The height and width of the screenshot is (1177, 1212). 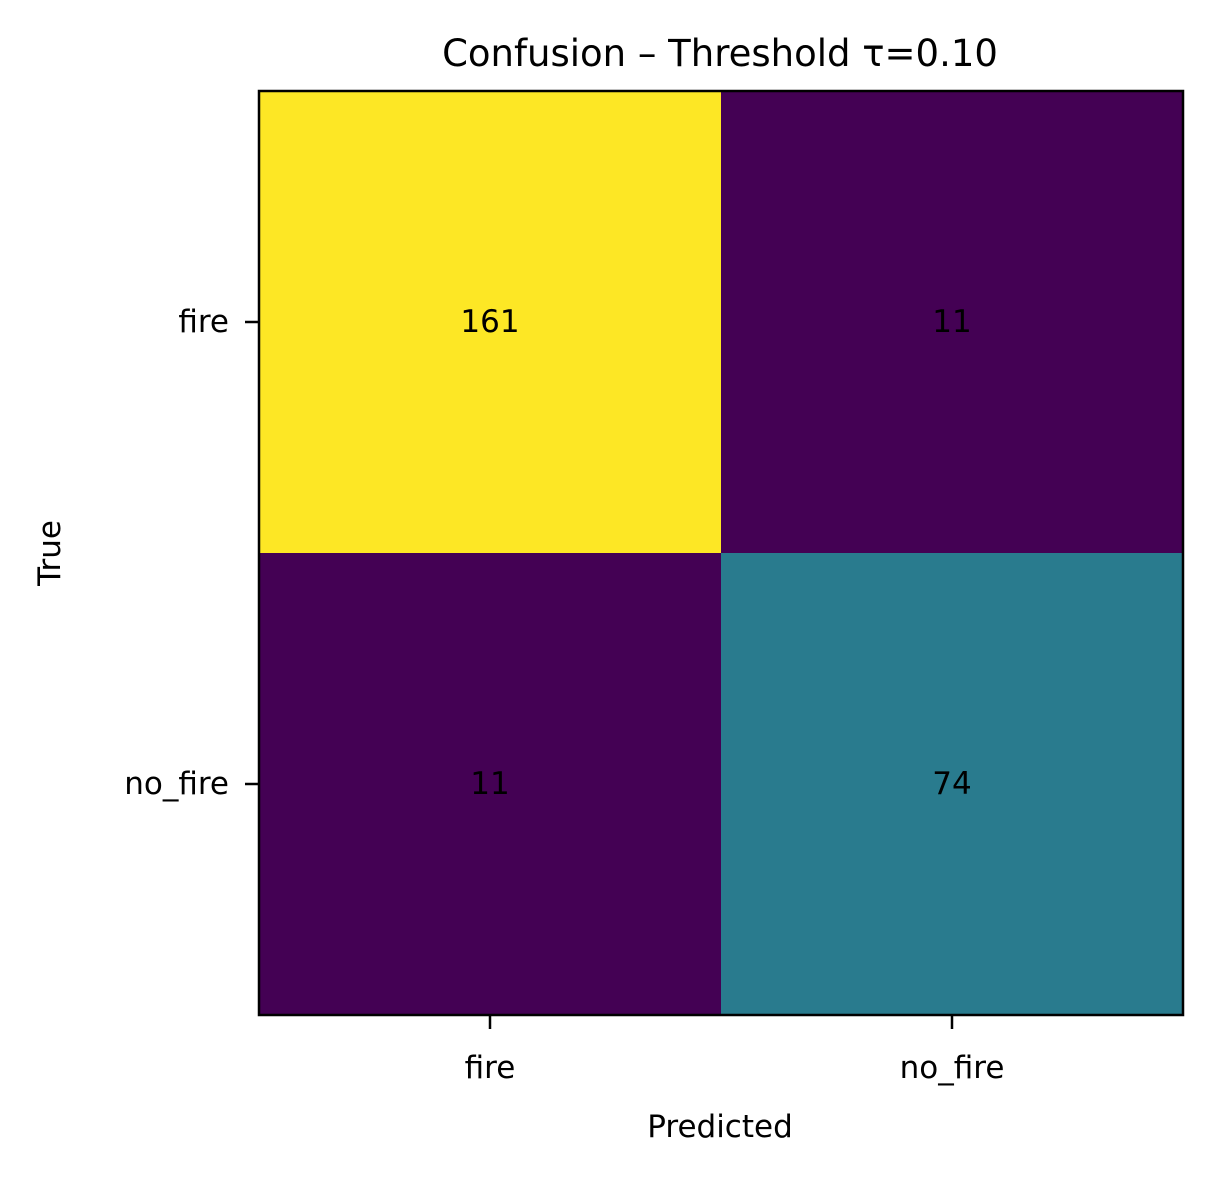 I want to click on cell-value-fire-fire: 161, so click(x=489, y=322).